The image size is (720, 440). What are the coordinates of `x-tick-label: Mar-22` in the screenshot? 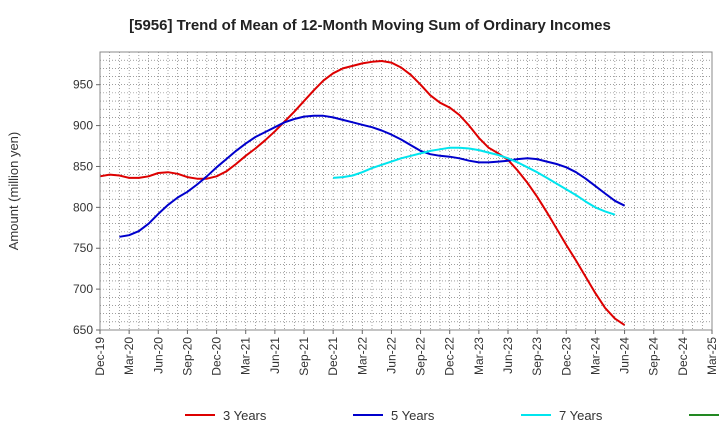 It's located at (362, 356).